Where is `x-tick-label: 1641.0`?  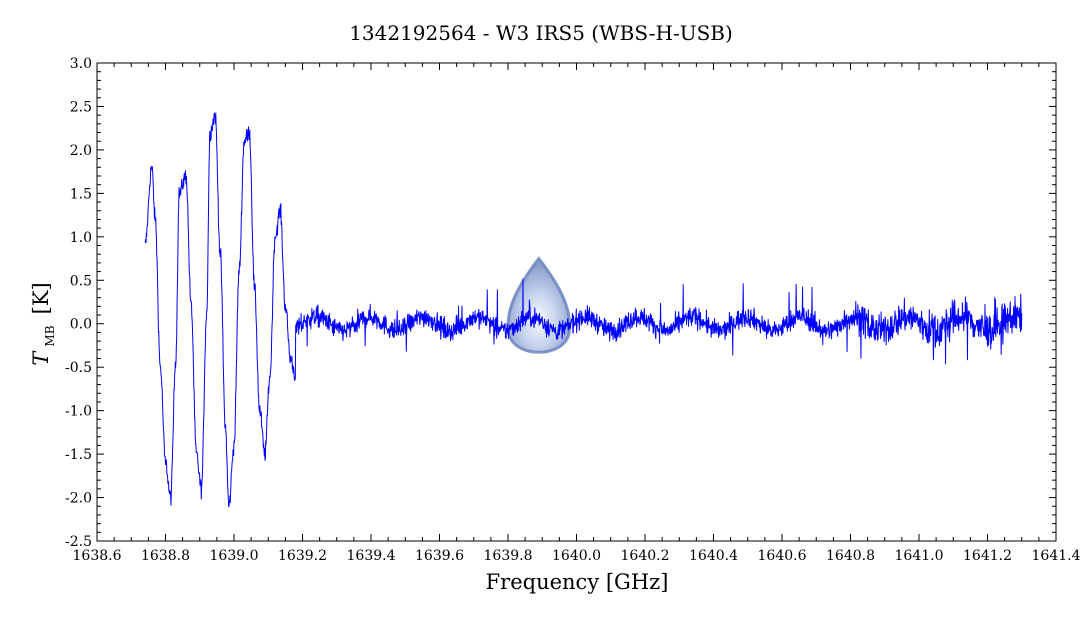
x-tick-label: 1641.0 is located at coordinates (919, 556).